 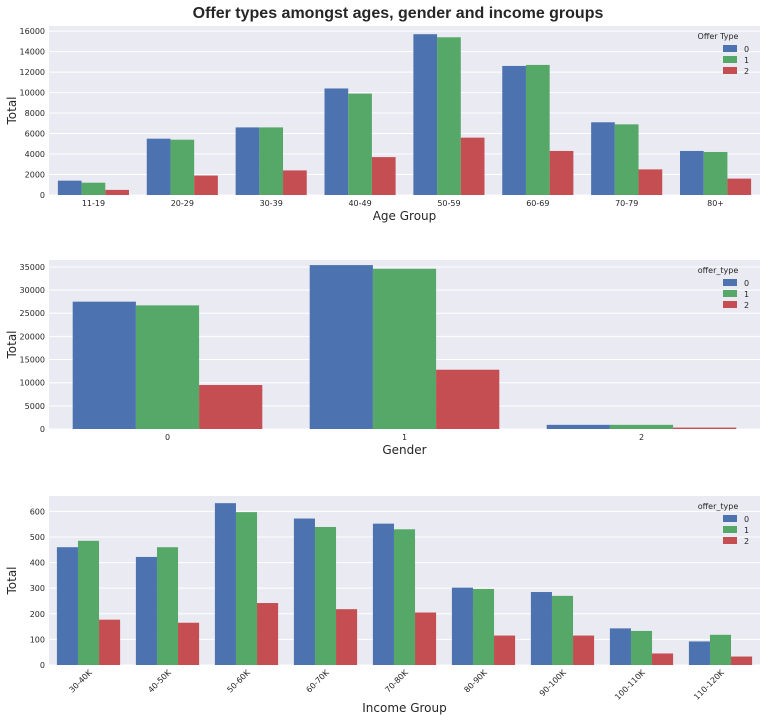 What do you see at coordinates (537, 203) in the screenshot?
I see `x-tick-label: 60-69` at bounding box center [537, 203].